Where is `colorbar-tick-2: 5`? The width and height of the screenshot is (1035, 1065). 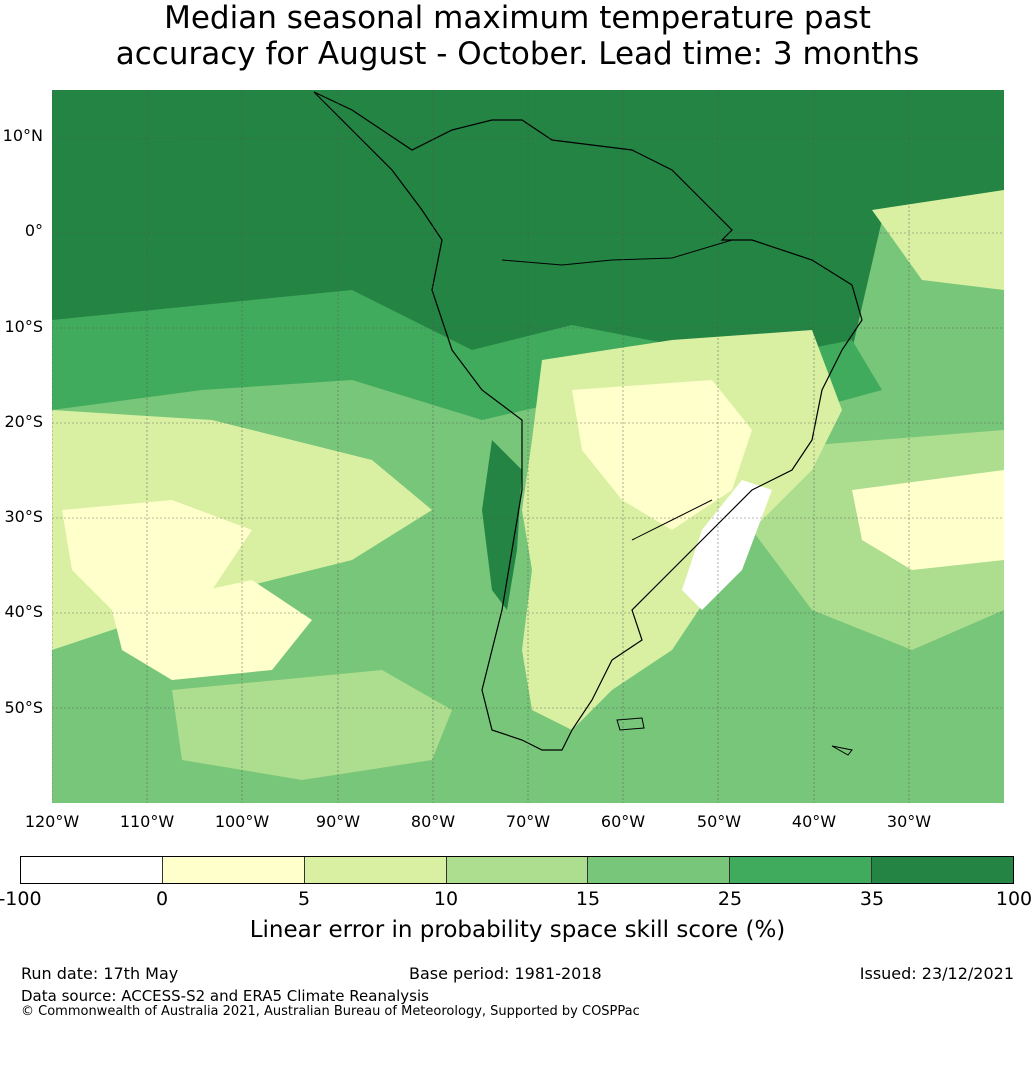
colorbar-tick-2: 5 is located at coordinates (304, 899).